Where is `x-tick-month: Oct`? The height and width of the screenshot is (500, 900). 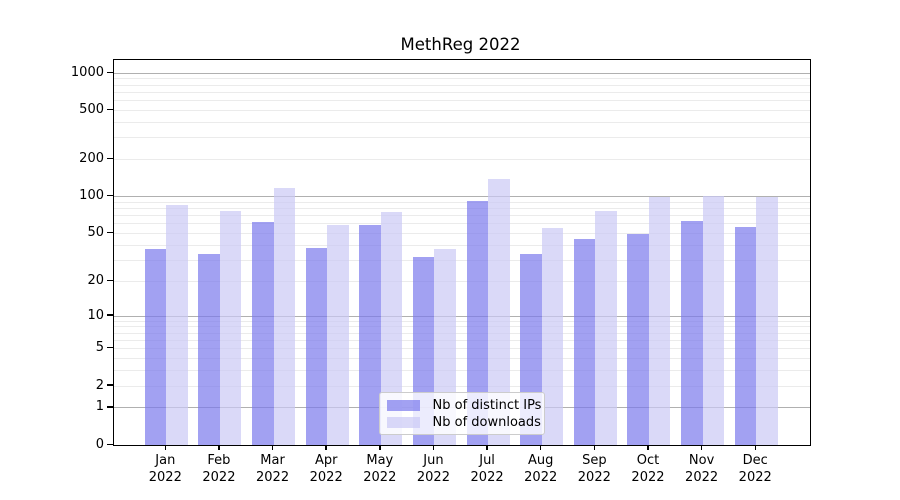
x-tick-month: Oct is located at coordinates (648, 460).